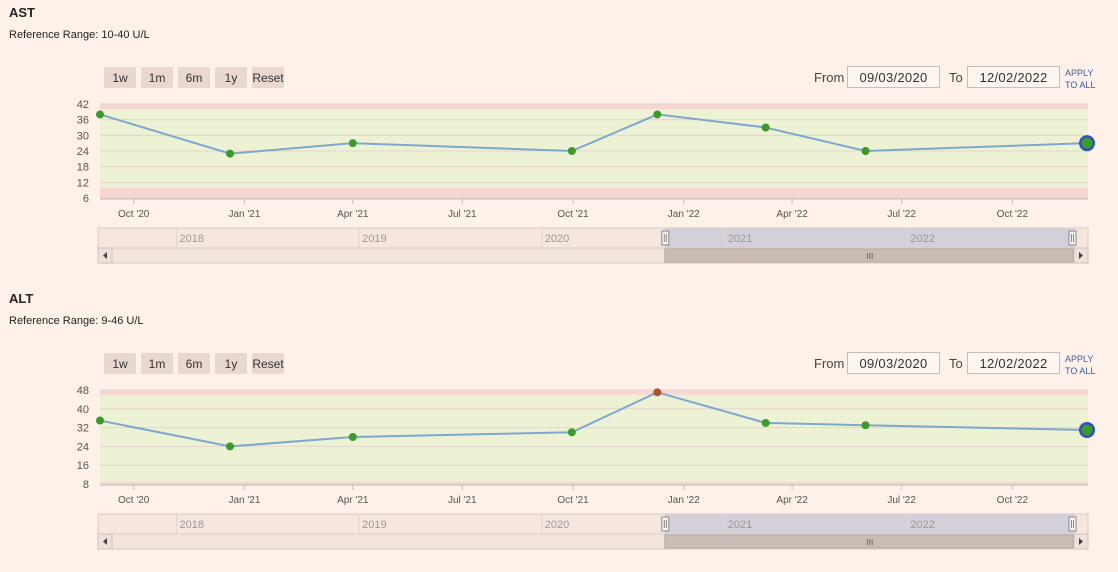 The image size is (1118, 572). What do you see at coordinates (79, 35) in the screenshot?
I see `reference-range: Reference Range: 10-40 U/L` at bounding box center [79, 35].